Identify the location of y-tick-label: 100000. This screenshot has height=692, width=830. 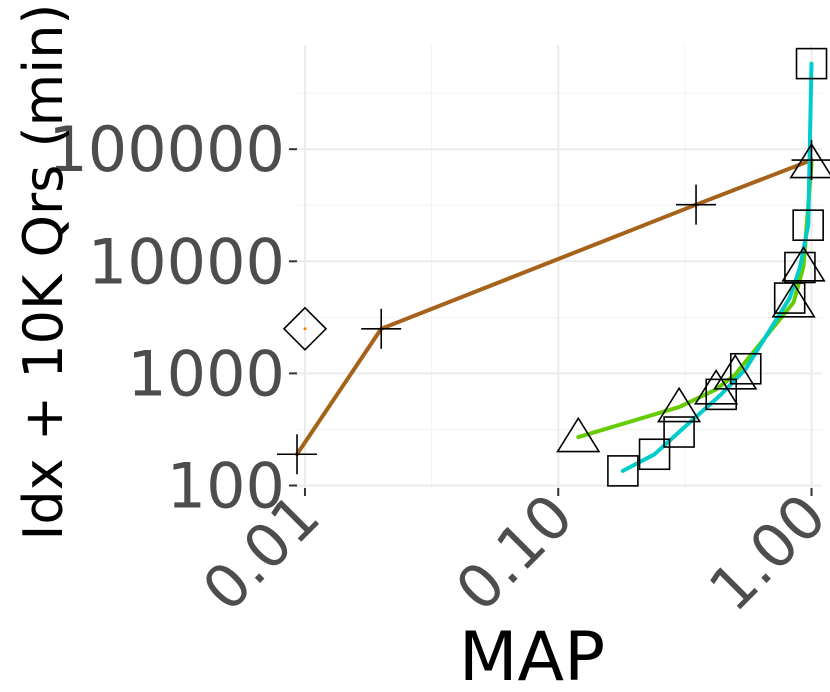
(166, 149).